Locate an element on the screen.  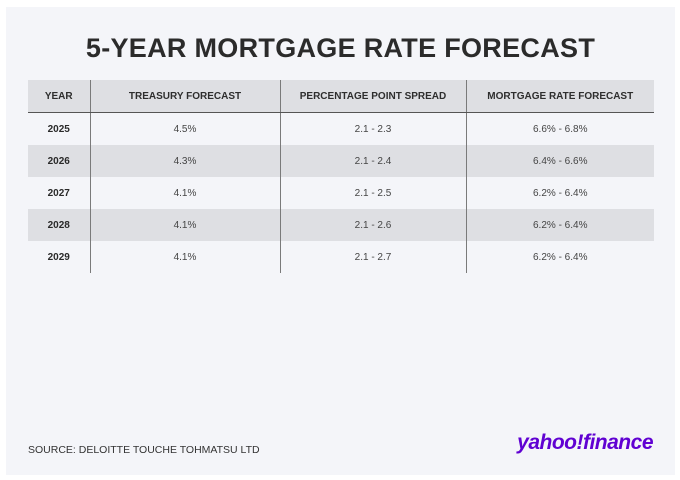
year-cell: 2025 is located at coordinates (59, 128).